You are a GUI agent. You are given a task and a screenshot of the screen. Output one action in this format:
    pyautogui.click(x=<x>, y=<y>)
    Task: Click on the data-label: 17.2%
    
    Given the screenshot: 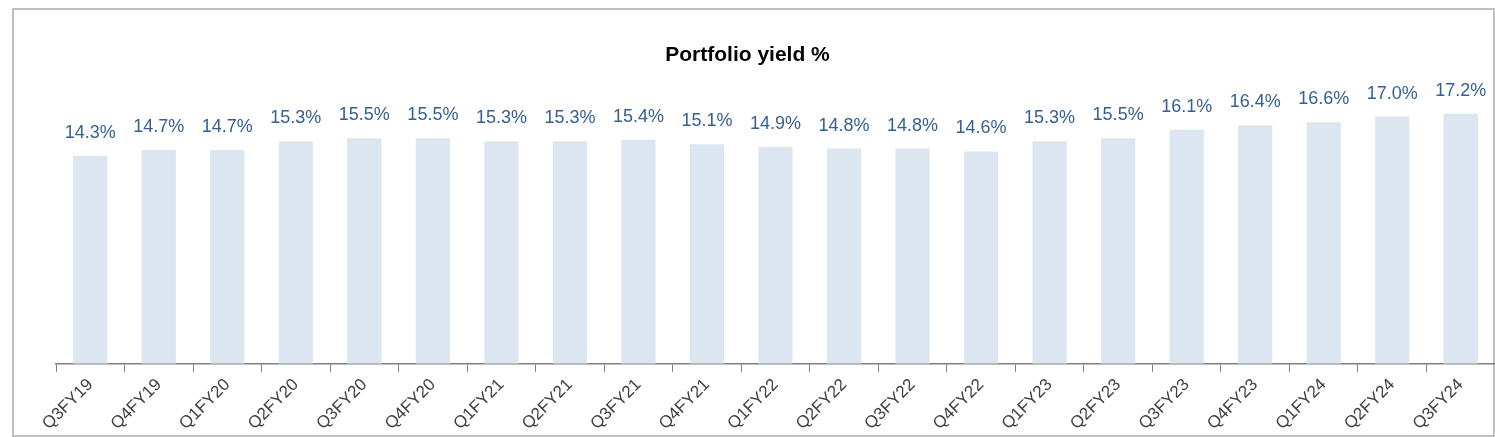 What is the action you would take?
    pyautogui.click(x=1461, y=89)
    